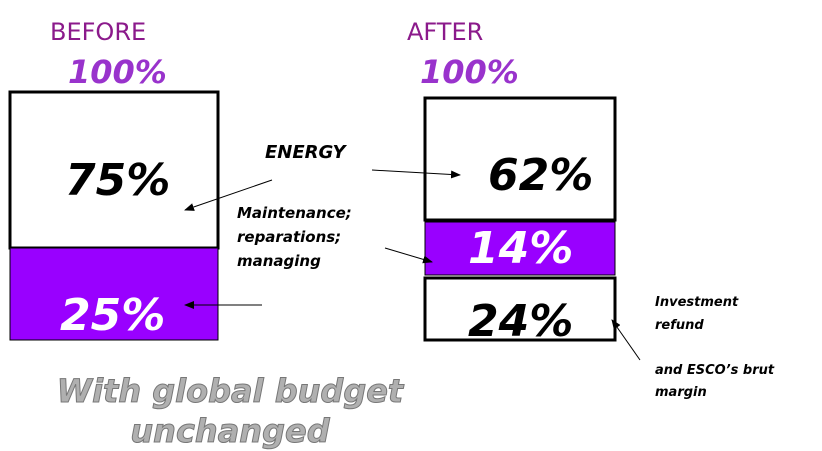 Image resolution: width=822 pixels, height=451 pixels. I want to click on maintenance-label: reparations;, so click(289, 237).